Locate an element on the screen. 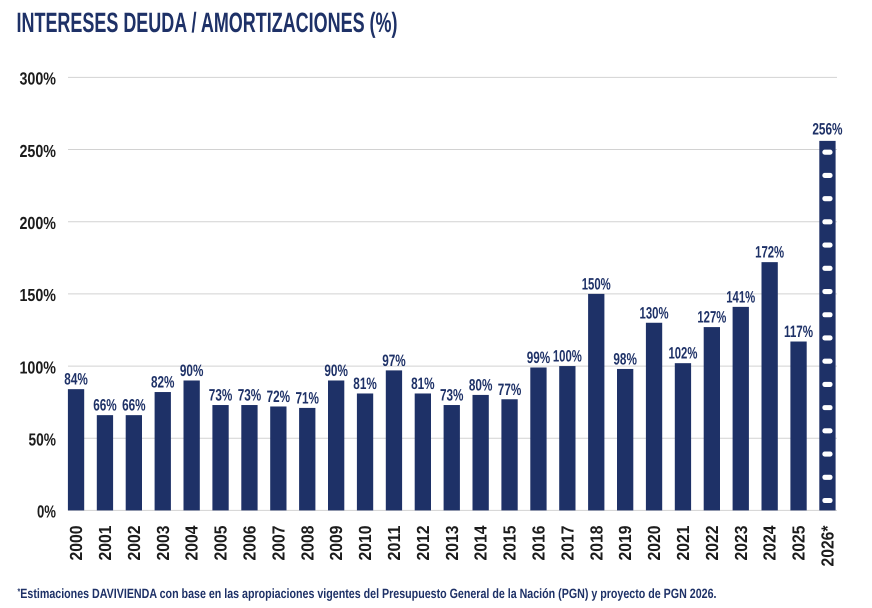 The height and width of the screenshot is (608, 872). svg-text: 200% is located at coordinates (38, 223).